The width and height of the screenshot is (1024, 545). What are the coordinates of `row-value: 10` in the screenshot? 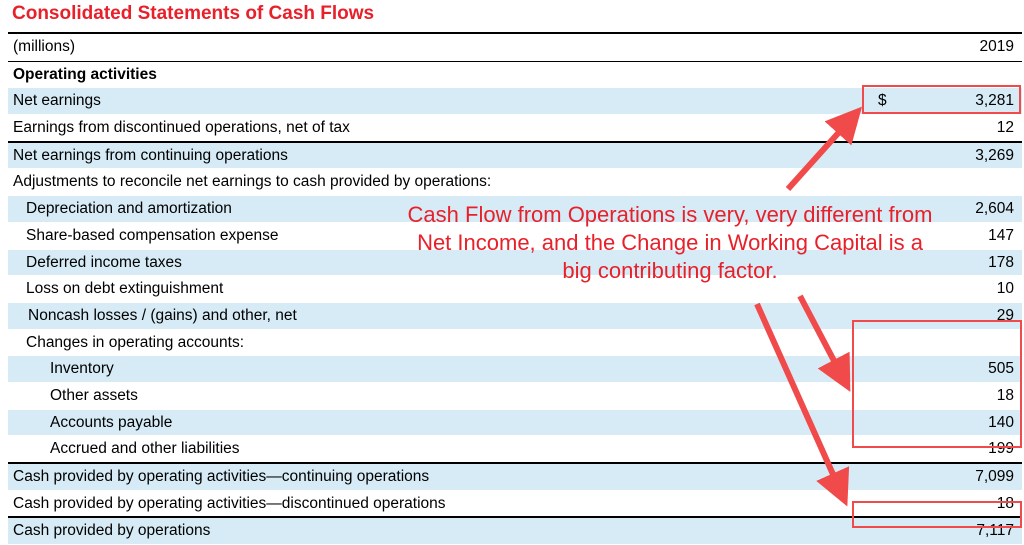 It's located at (1005, 289).